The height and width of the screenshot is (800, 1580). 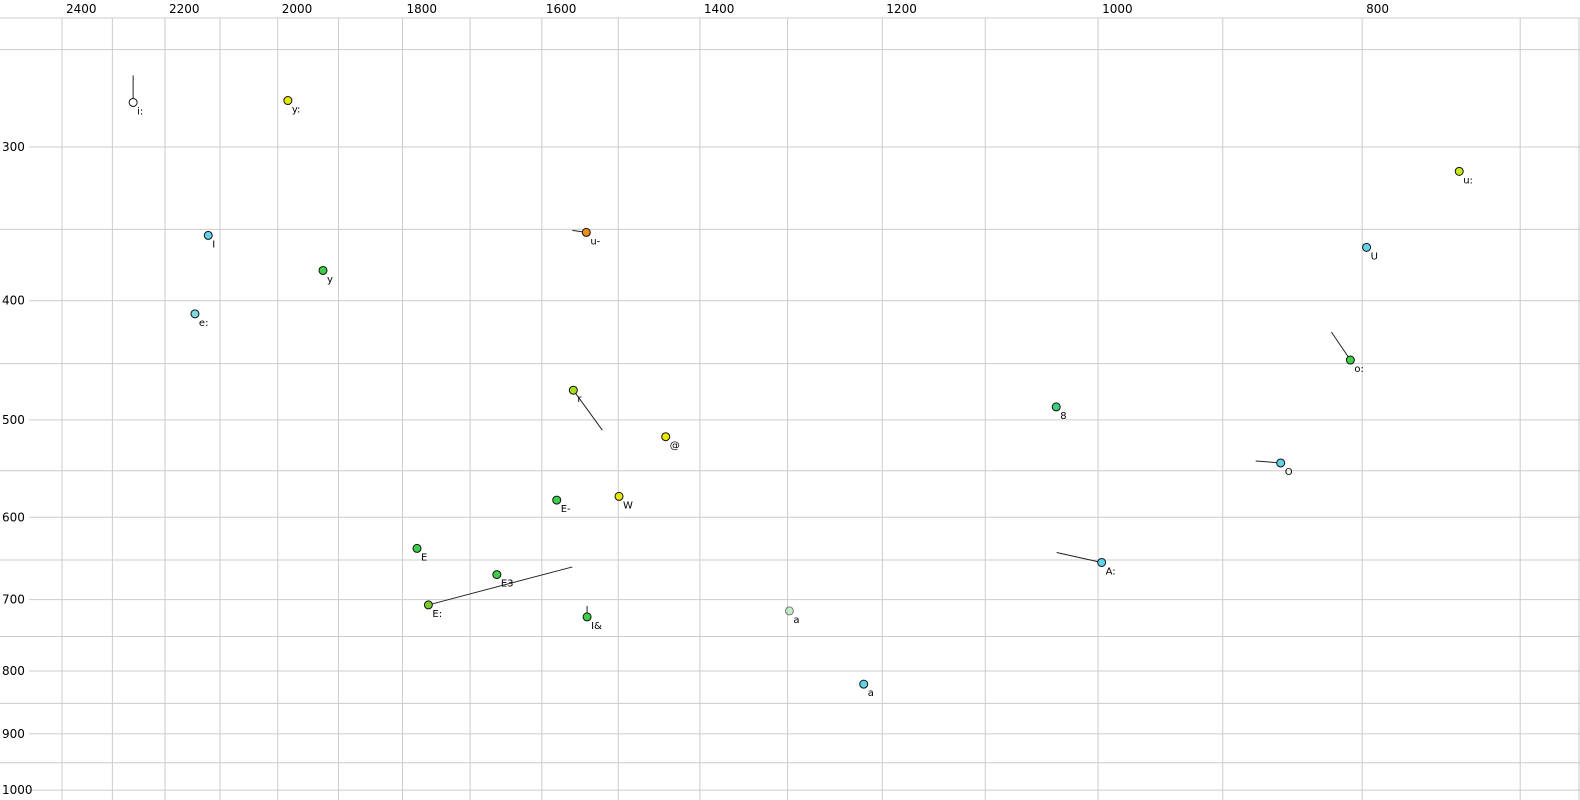 What do you see at coordinates (1340, 346) in the screenshot?
I see `tail-line-o:` at bounding box center [1340, 346].